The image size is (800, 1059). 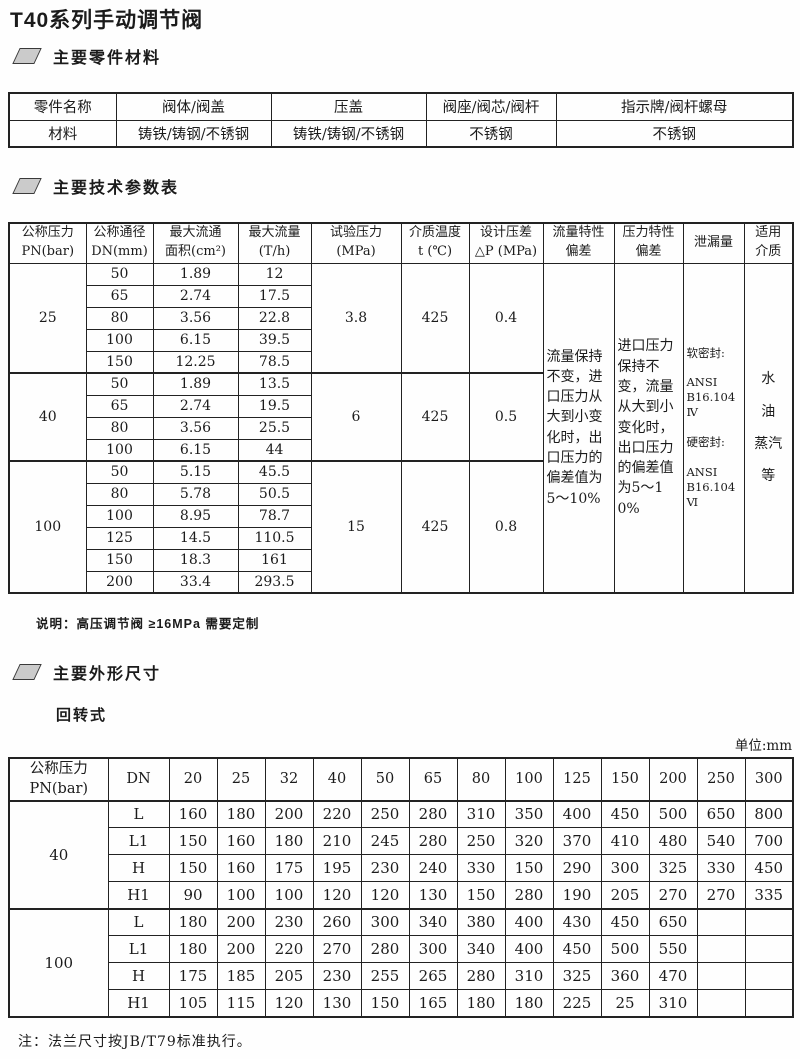 I want to click on flow-area-cell: 8.95, so click(x=195, y=516).